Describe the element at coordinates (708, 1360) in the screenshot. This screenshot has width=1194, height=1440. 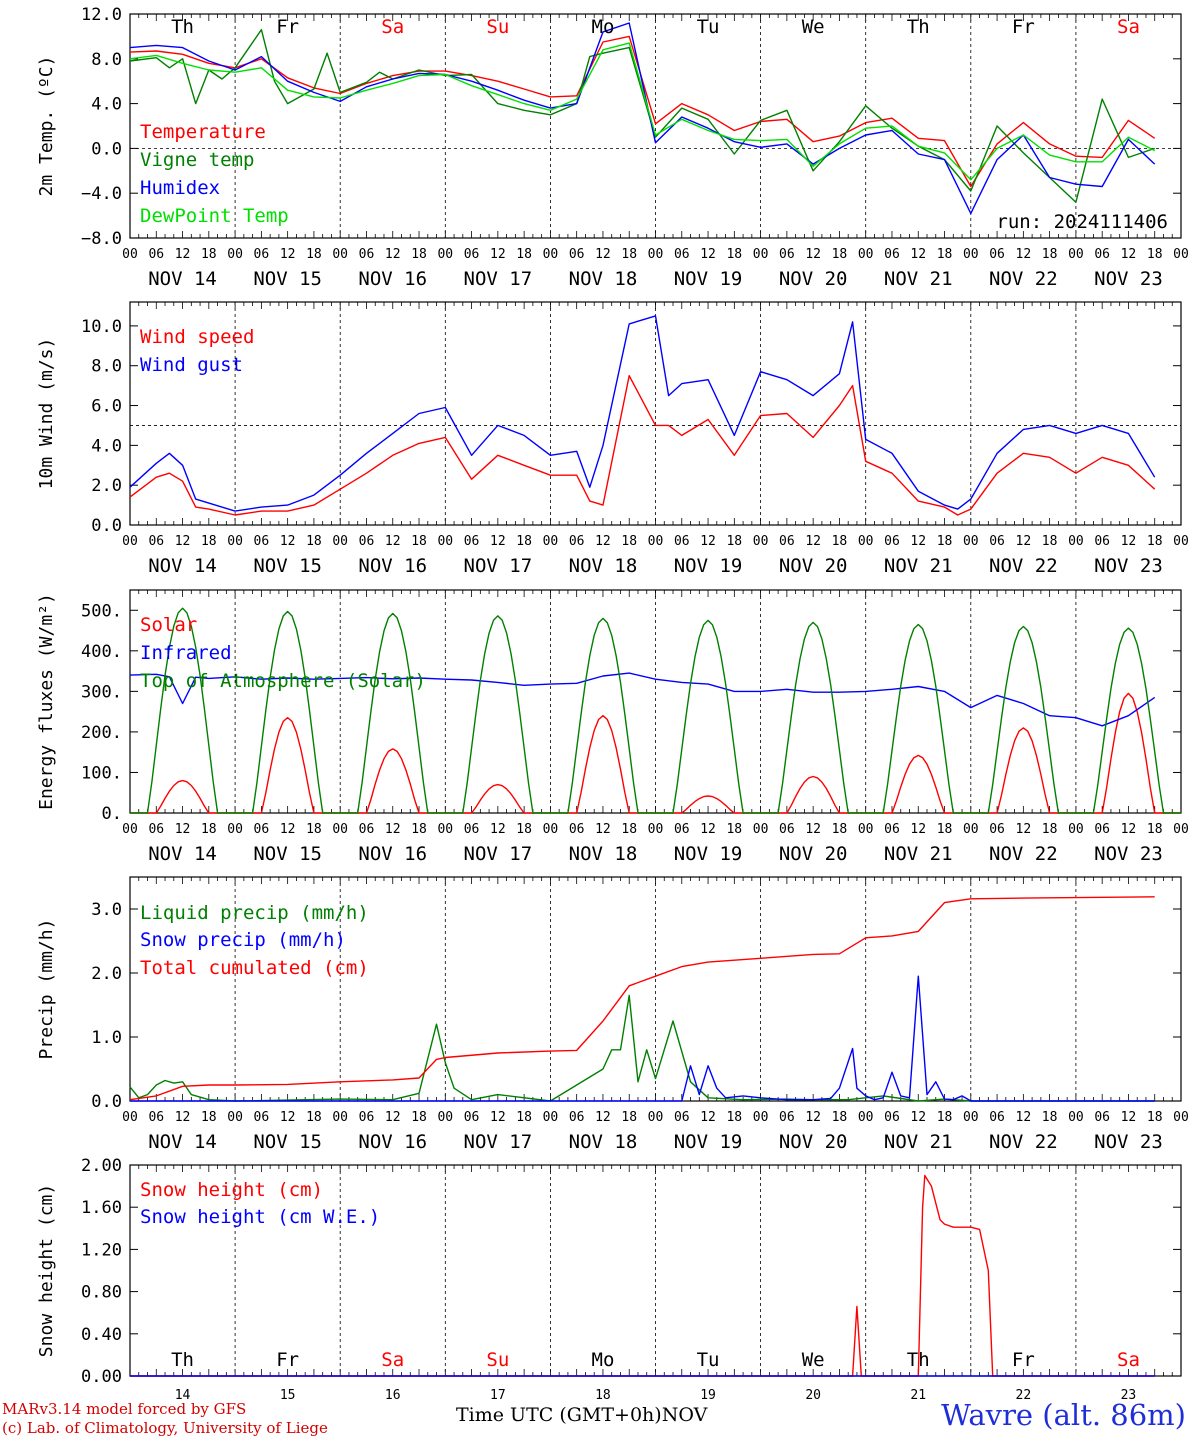
I see `weekday-label: Tu` at that location.